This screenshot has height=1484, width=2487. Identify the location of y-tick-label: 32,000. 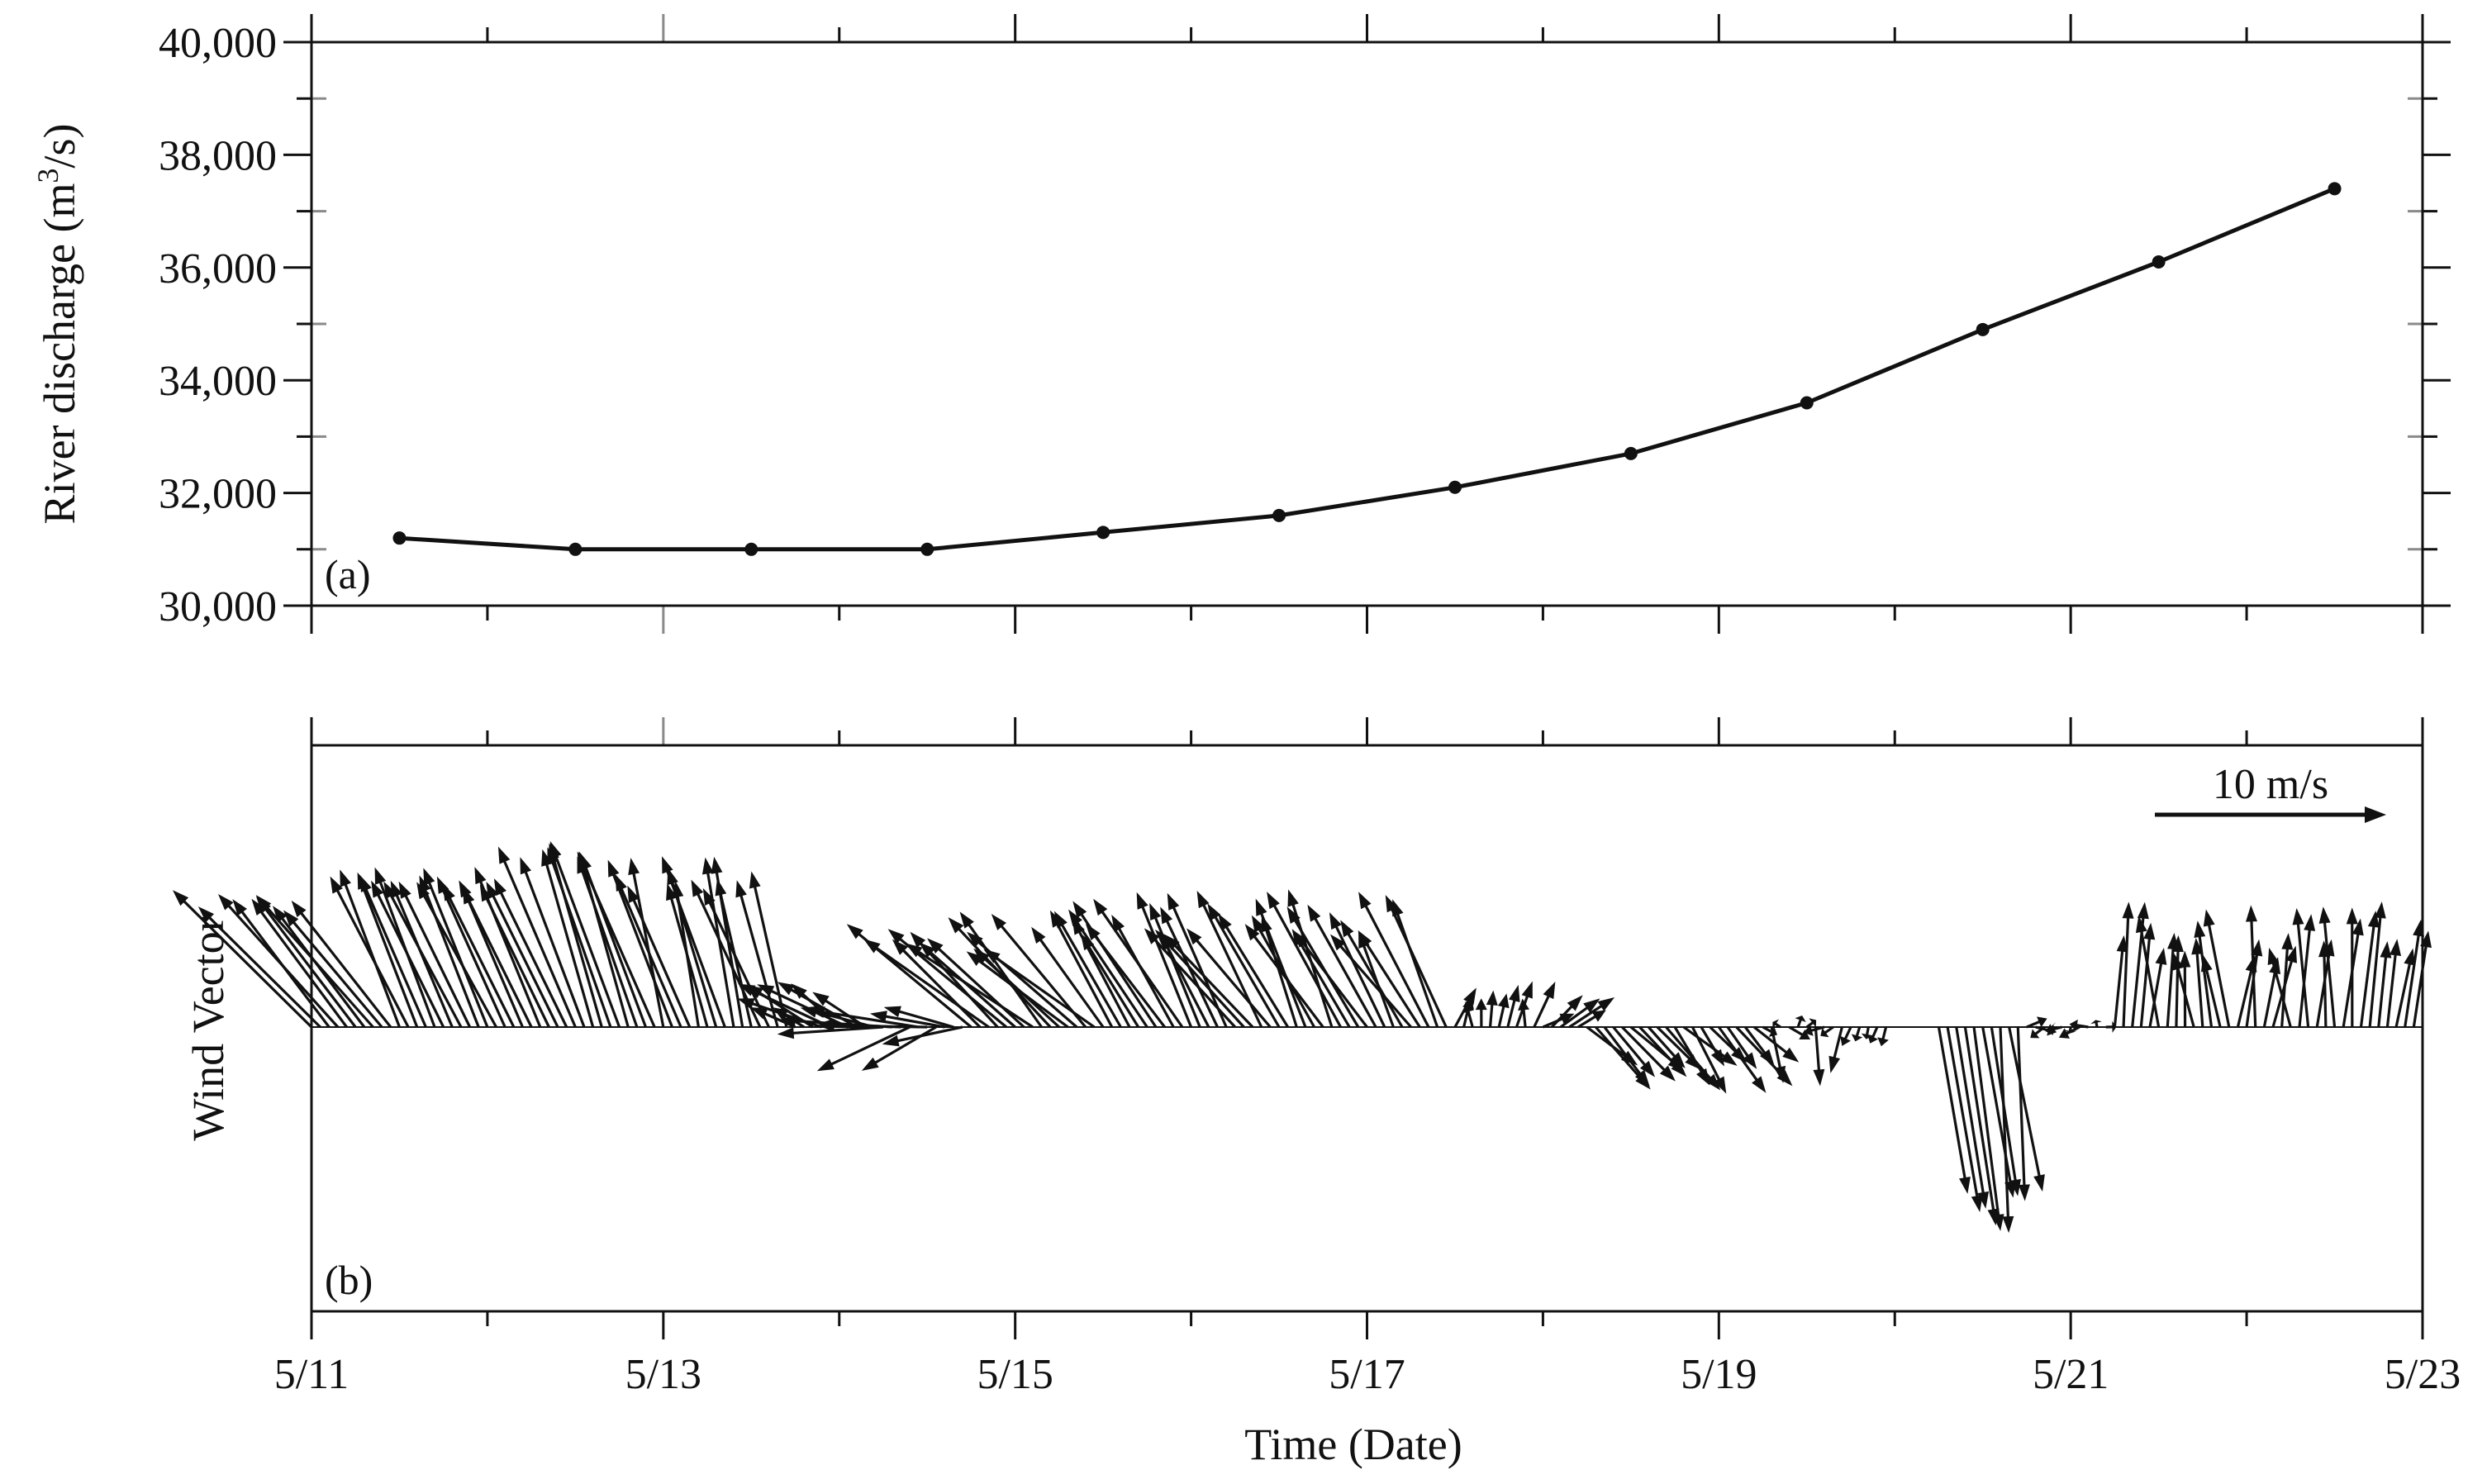
(218, 494).